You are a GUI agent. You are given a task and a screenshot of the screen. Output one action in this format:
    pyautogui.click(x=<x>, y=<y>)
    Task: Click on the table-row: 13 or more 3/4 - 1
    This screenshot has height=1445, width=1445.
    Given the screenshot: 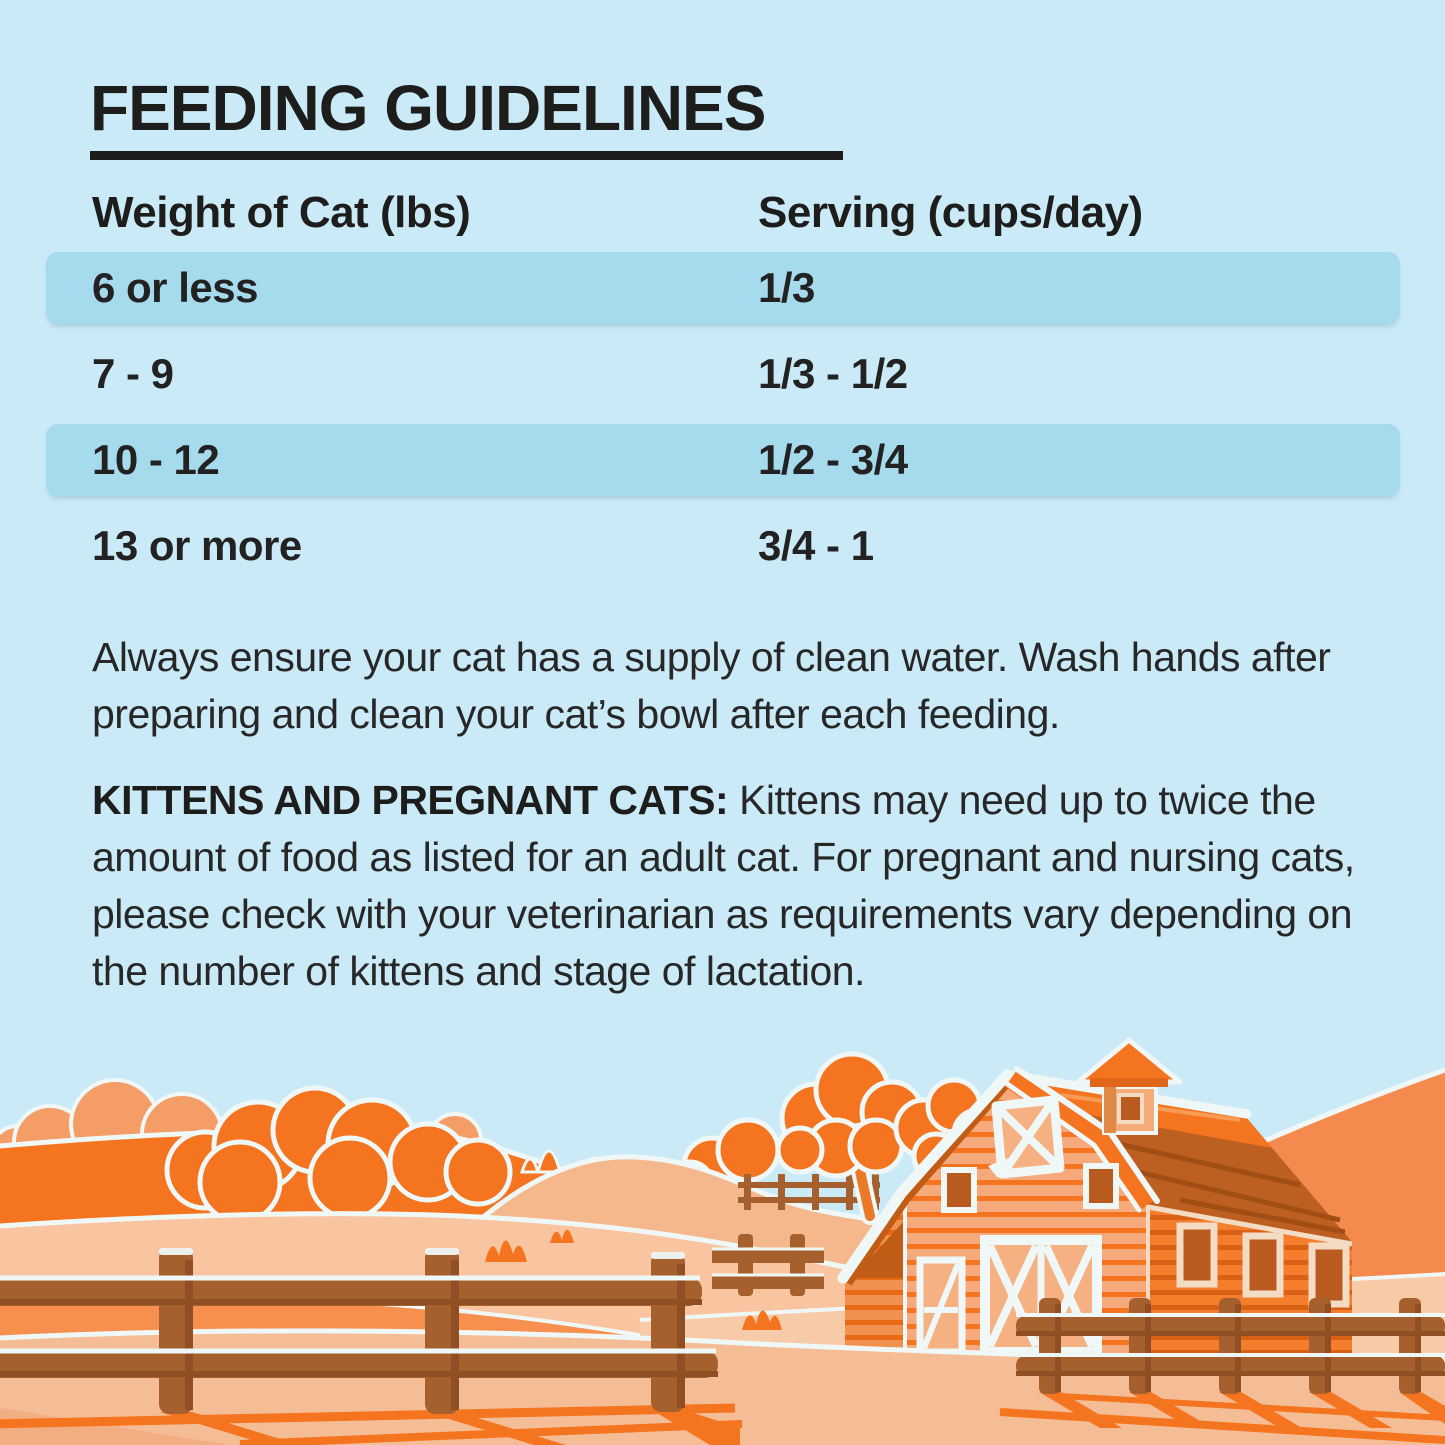 What is the action you would take?
    pyautogui.click(x=723, y=546)
    